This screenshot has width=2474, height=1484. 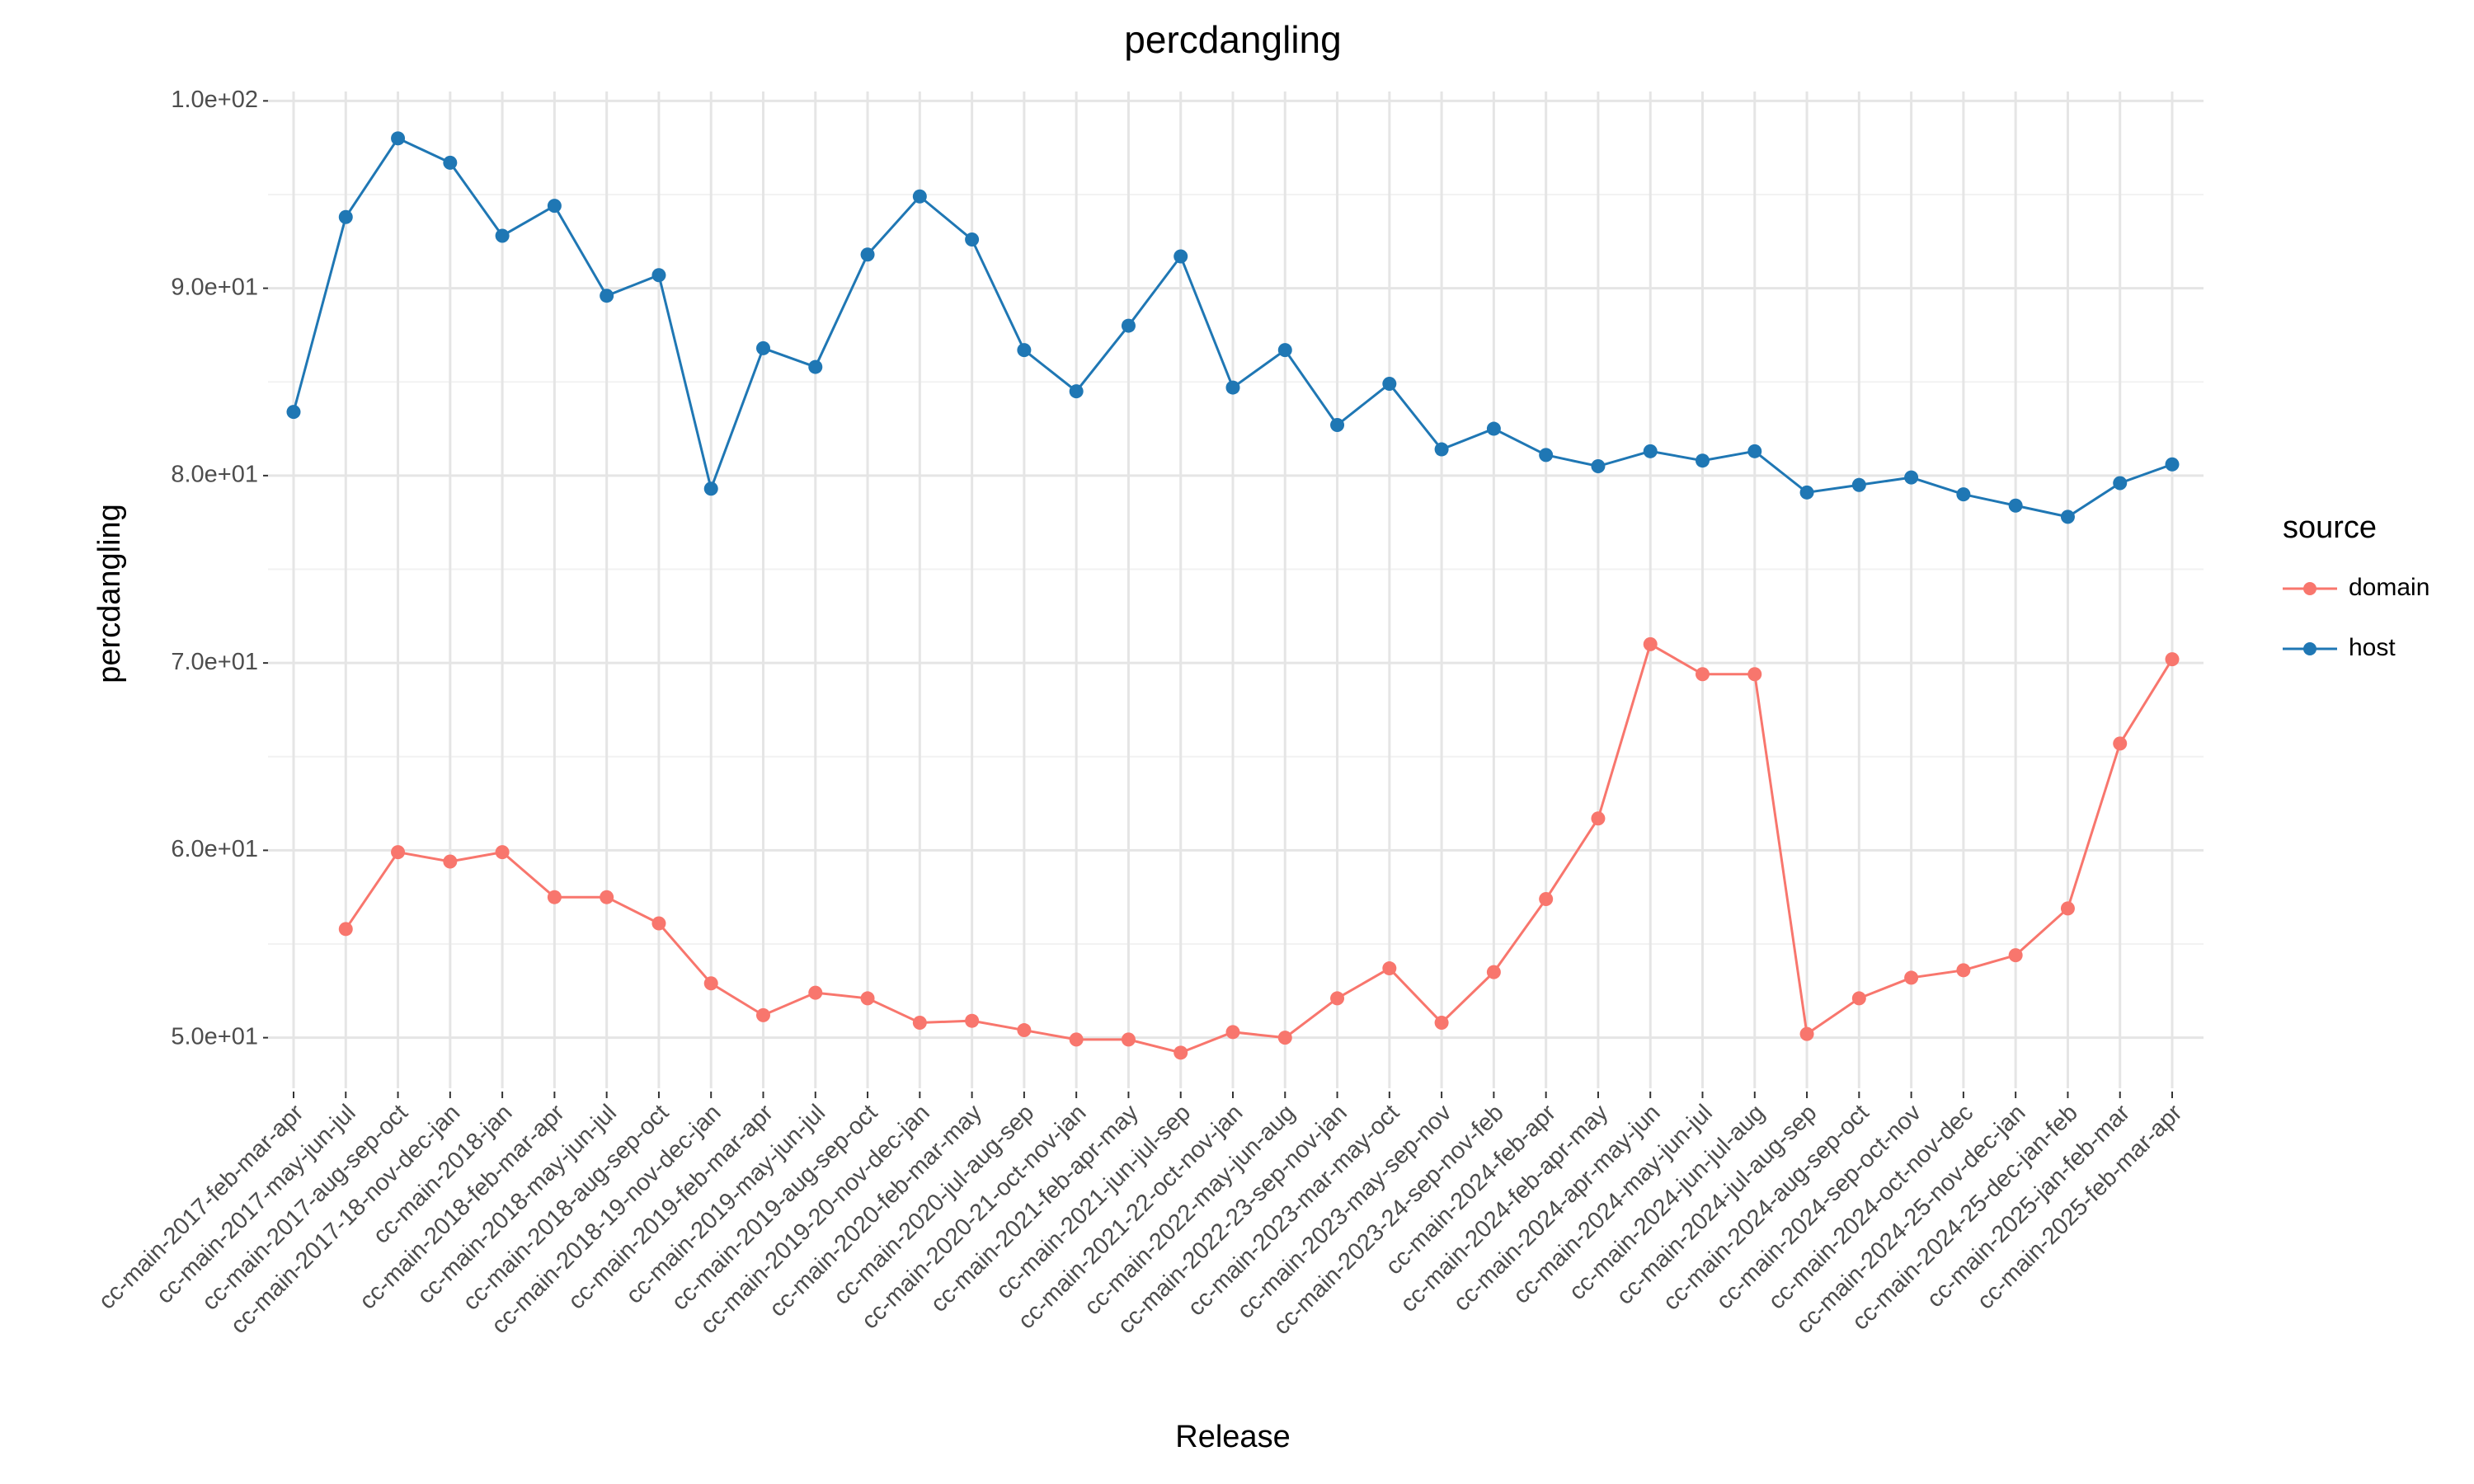 I want to click on chart-title: percdangling, so click(x=1232, y=39).